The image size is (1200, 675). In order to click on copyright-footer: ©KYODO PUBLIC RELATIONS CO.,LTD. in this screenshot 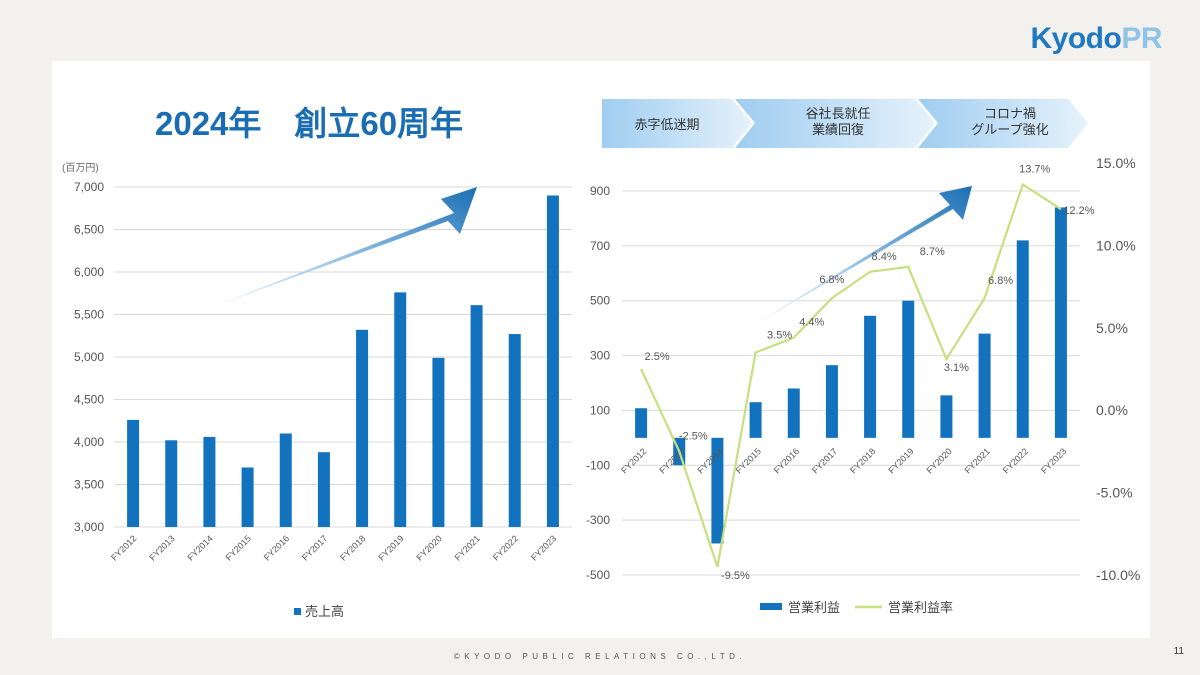, I will do `click(600, 656)`.